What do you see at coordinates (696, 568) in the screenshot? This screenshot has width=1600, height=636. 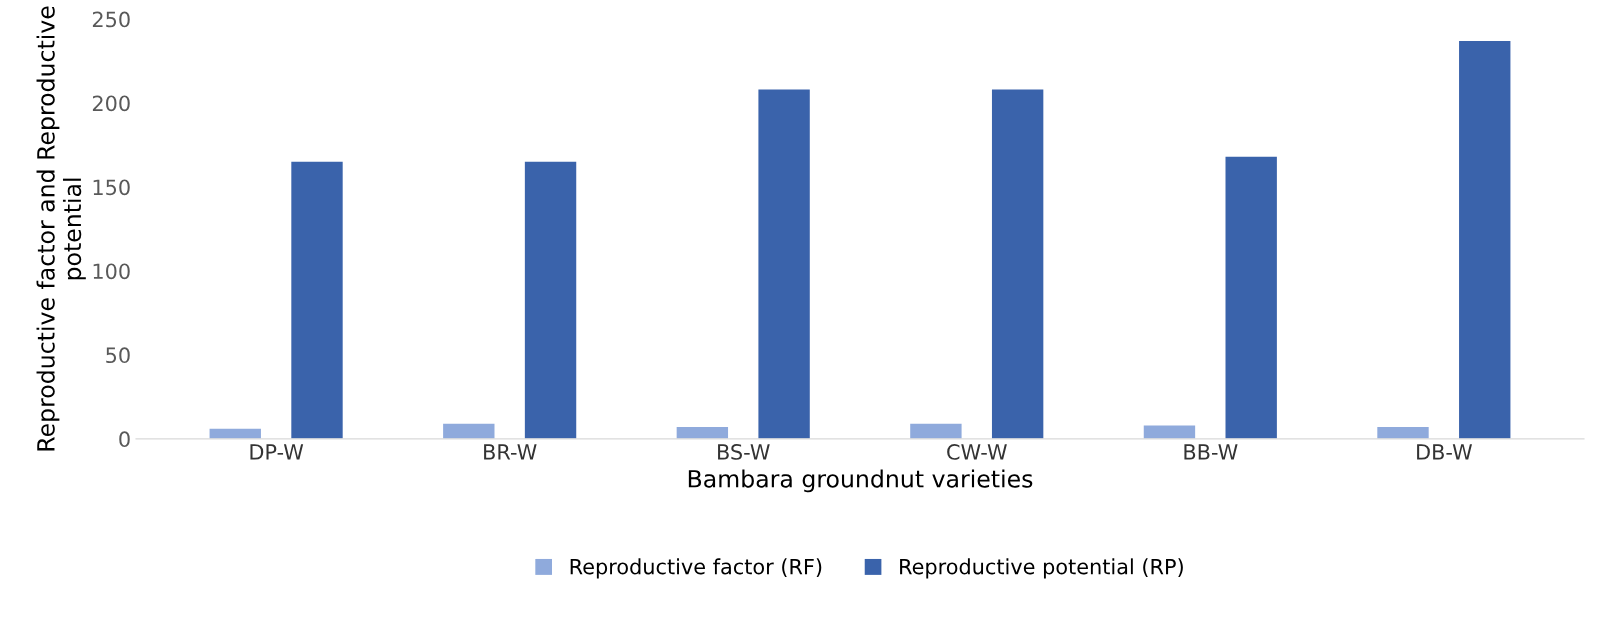 I see `legend-label: Reproductive factor (RF)` at bounding box center [696, 568].